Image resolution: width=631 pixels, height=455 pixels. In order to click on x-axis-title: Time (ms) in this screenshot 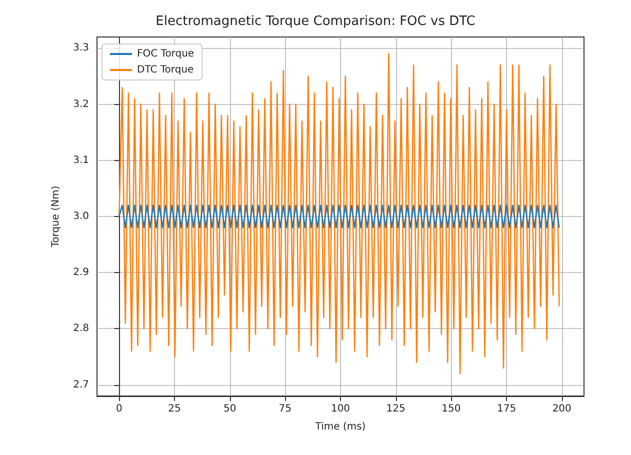, I will do `click(340, 427)`.